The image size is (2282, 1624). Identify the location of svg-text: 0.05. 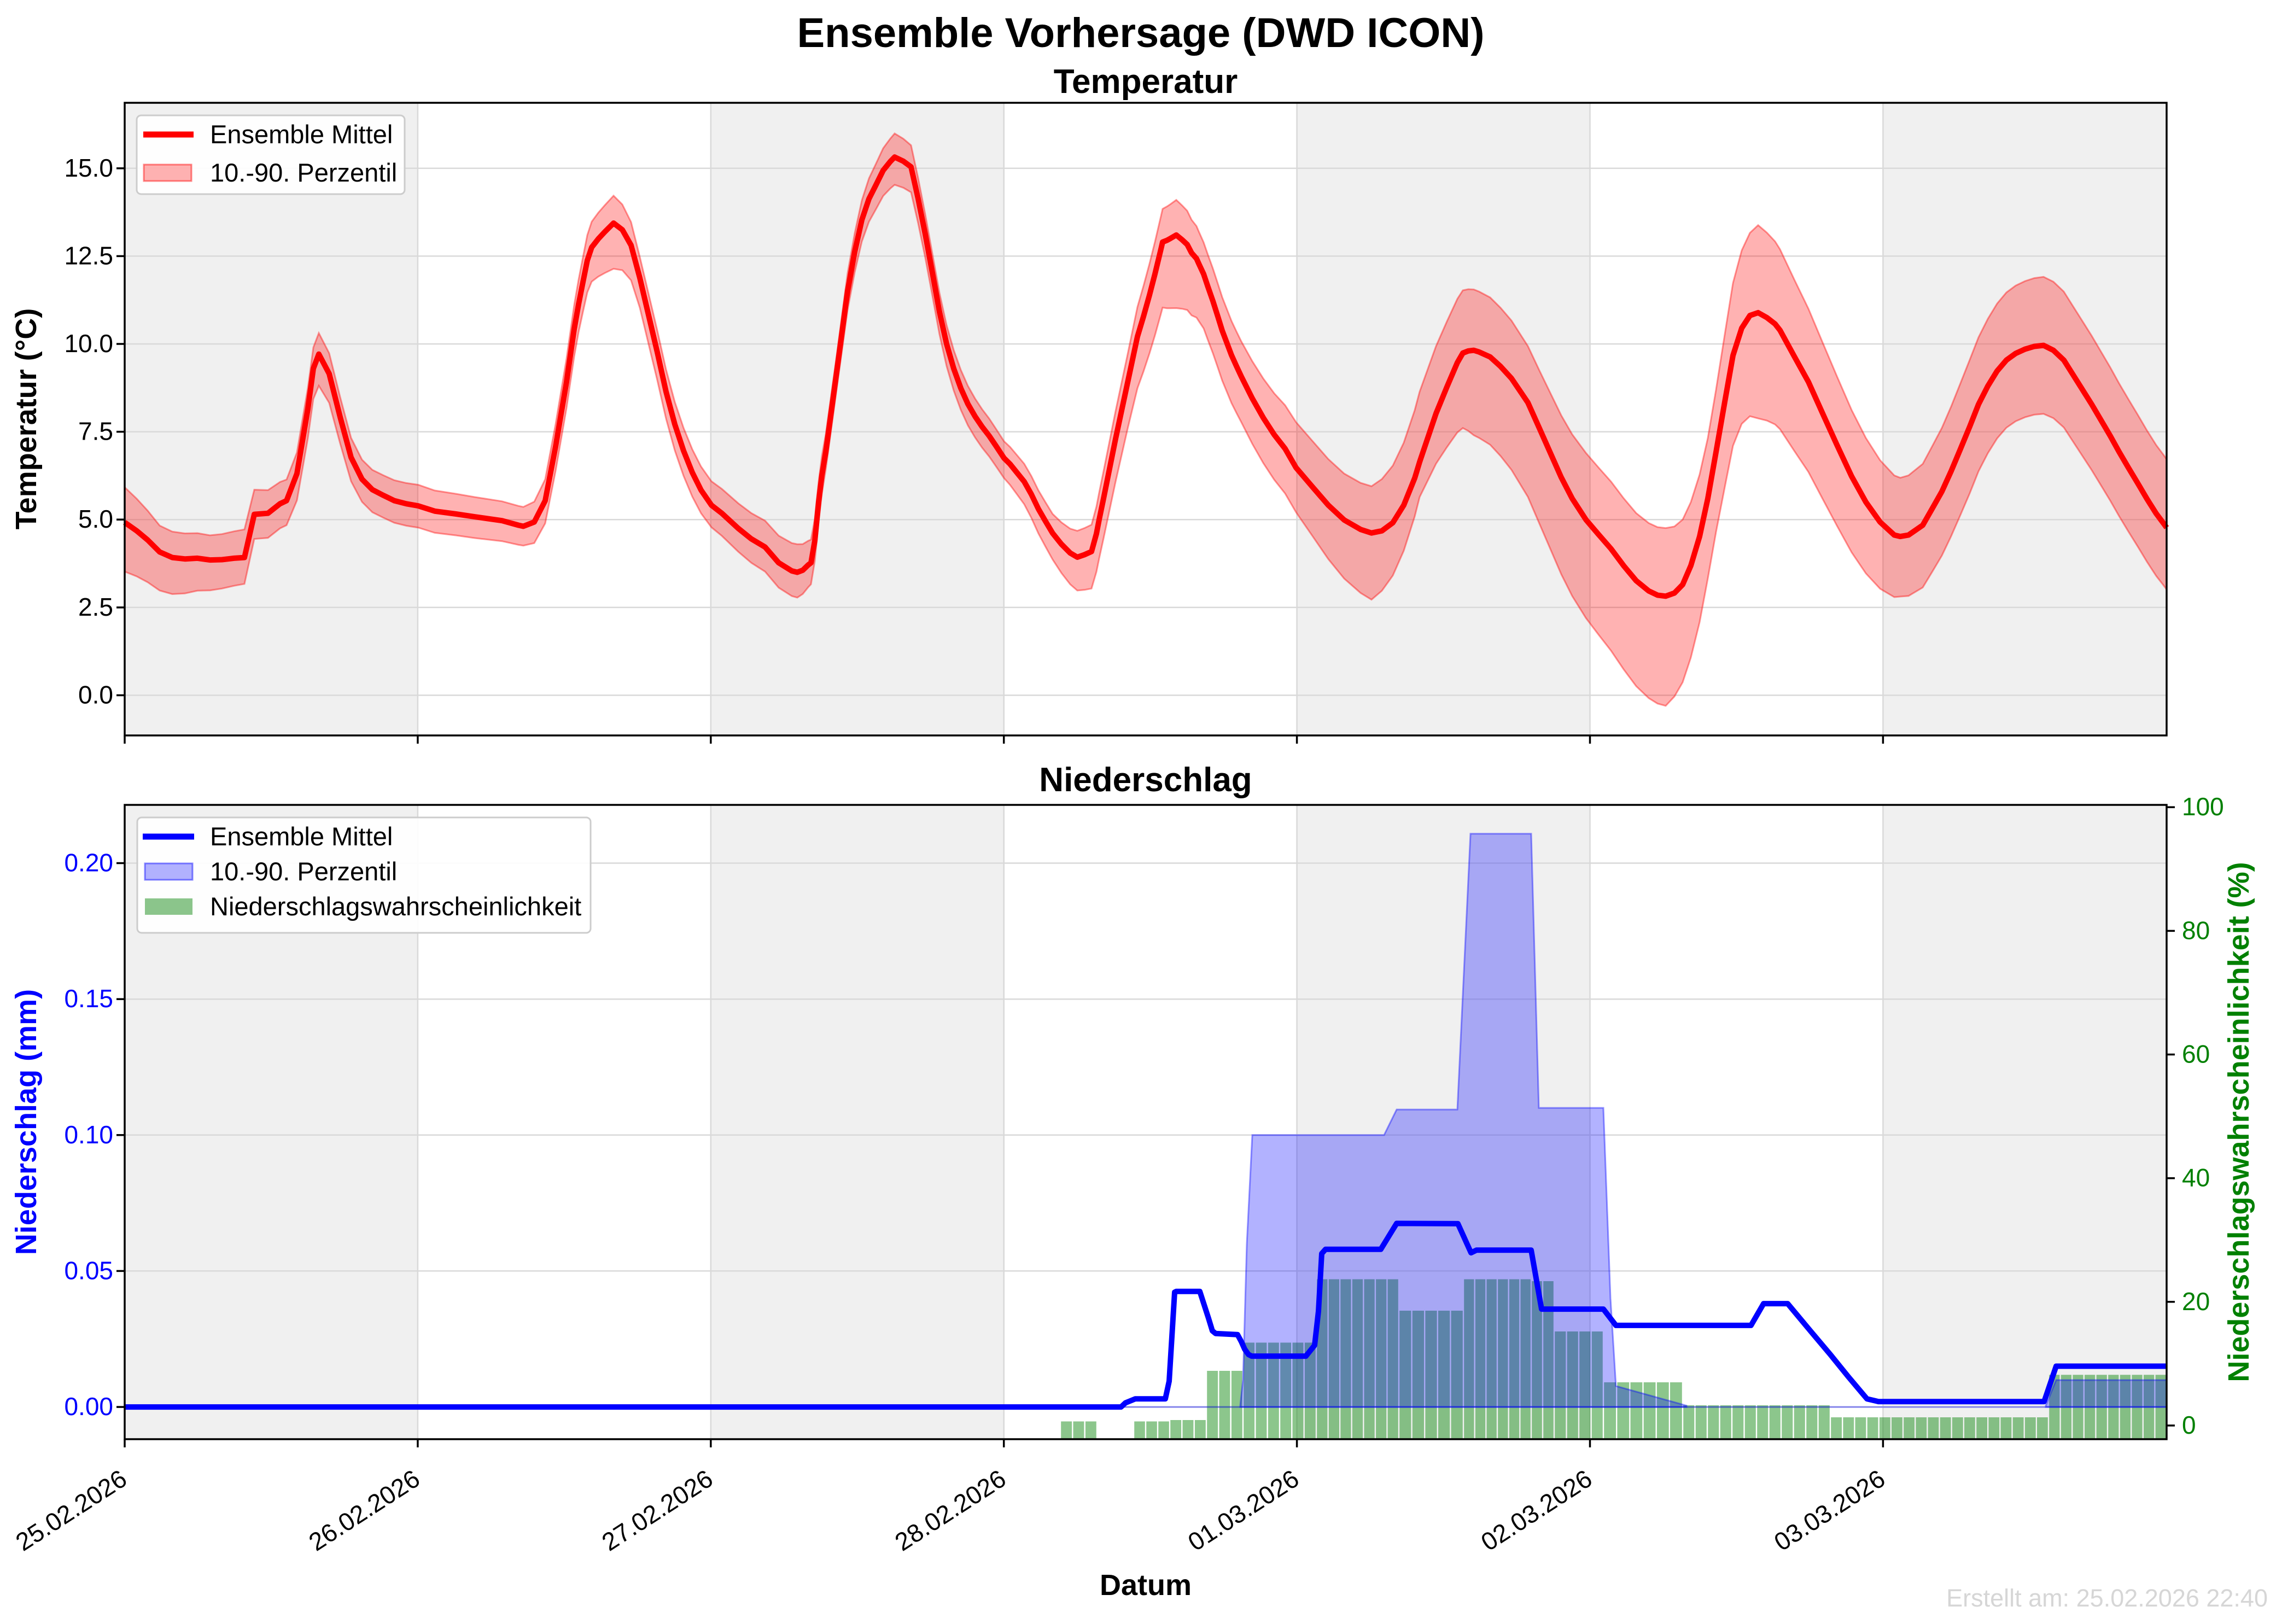
(88, 1270).